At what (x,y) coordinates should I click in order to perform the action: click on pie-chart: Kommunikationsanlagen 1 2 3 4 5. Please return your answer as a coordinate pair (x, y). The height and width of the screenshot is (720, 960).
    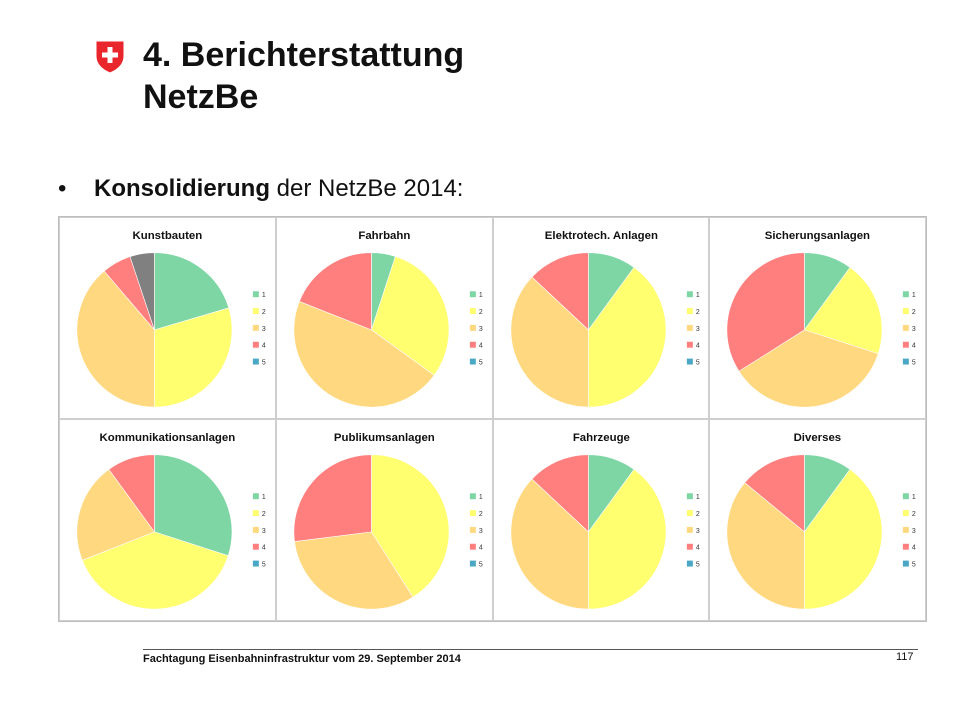
    Looking at the image, I should click on (171, 521).